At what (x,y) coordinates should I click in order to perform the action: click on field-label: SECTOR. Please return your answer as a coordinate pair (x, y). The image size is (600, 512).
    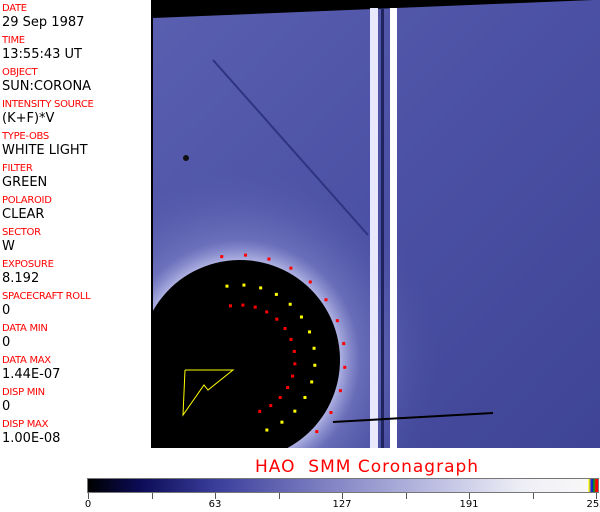
    Looking at the image, I should click on (21, 232).